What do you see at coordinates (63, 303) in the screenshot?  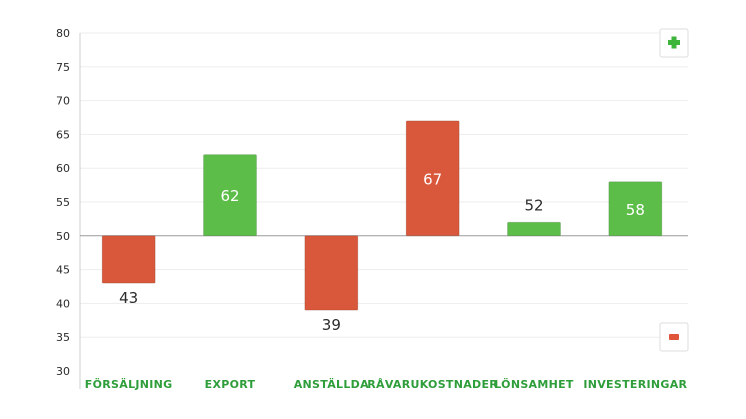 I see `y-tick-label: 40` at bounding box center [63, 303].